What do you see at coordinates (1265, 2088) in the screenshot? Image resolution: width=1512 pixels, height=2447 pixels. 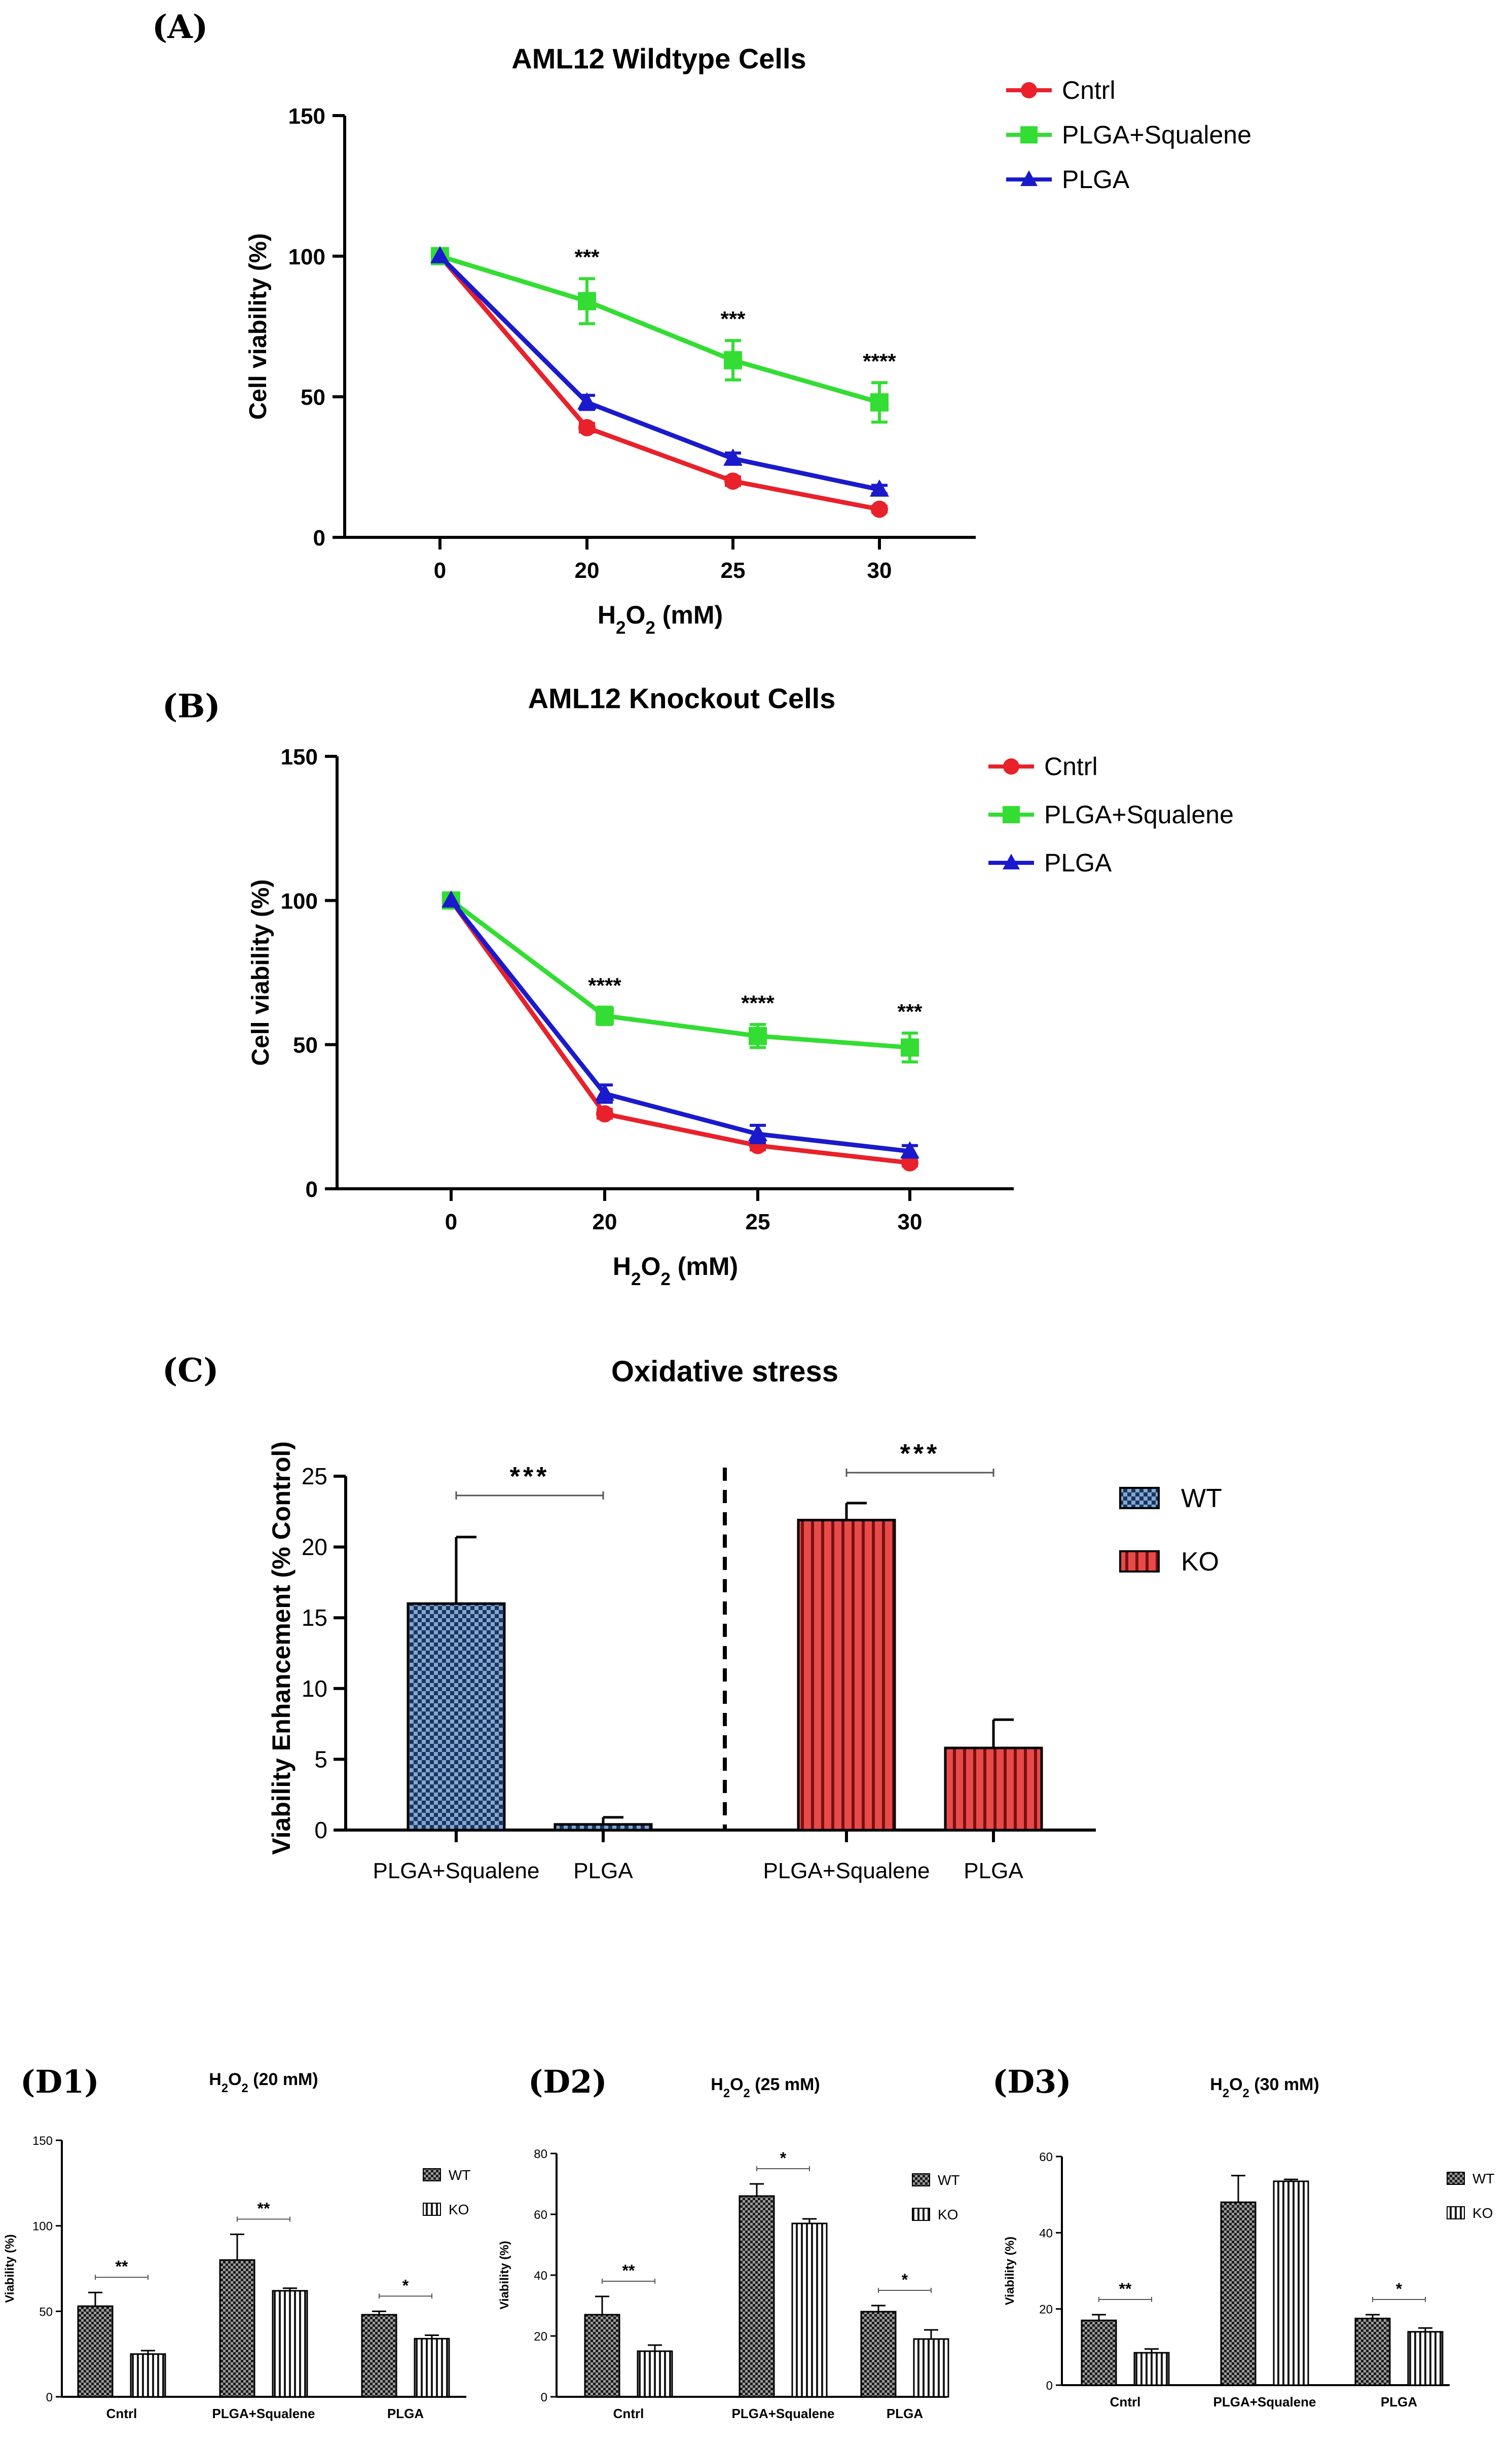 I see `chart-title: H2O2 (30 mM)` at bounding box center [1265, 2088].